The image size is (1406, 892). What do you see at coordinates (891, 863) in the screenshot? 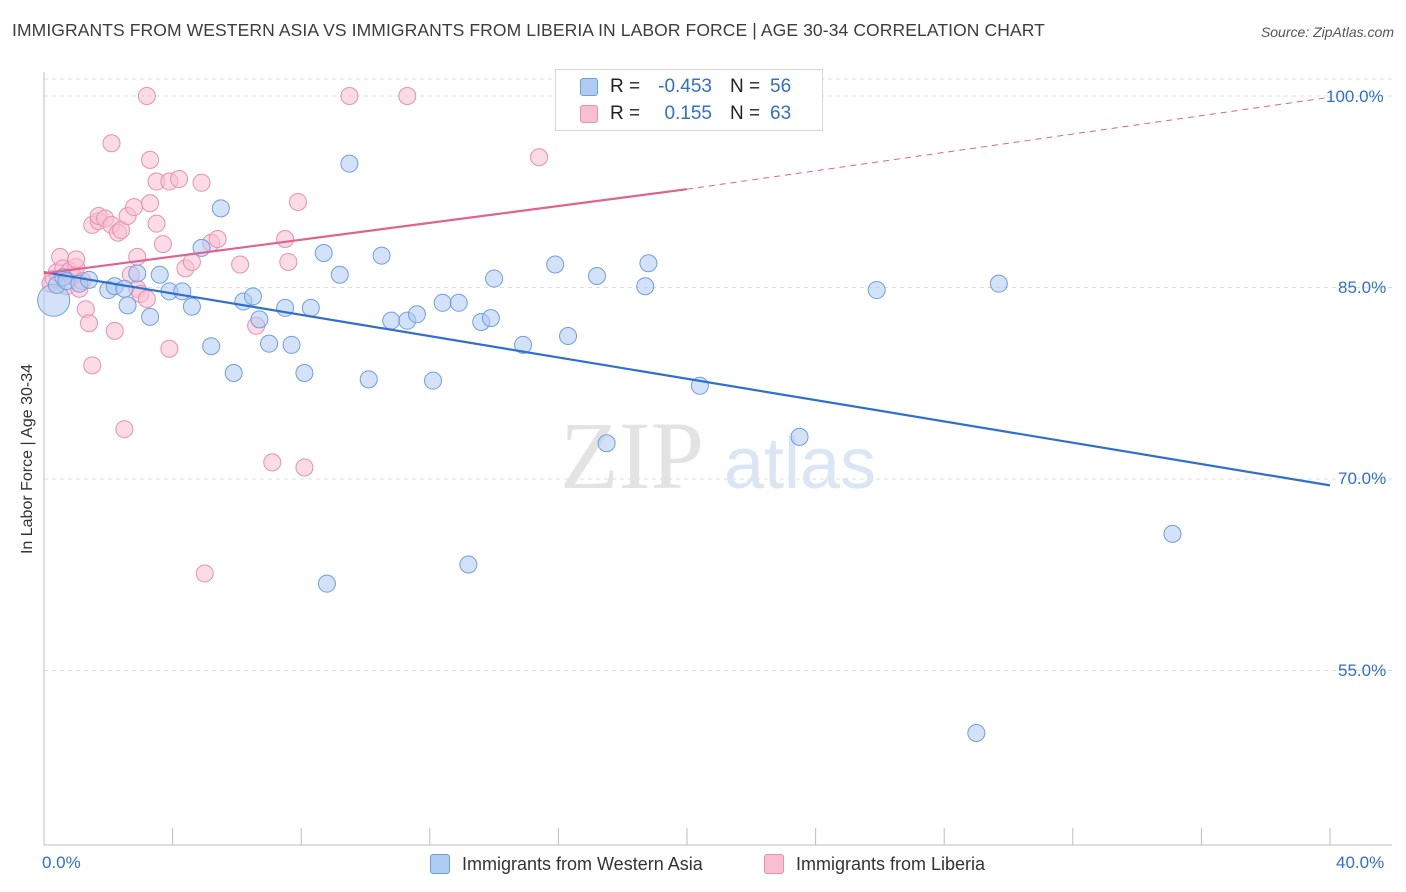
I see `bottom-legend-label: Immigrants from Liberia` at bounding box center [891, 863].